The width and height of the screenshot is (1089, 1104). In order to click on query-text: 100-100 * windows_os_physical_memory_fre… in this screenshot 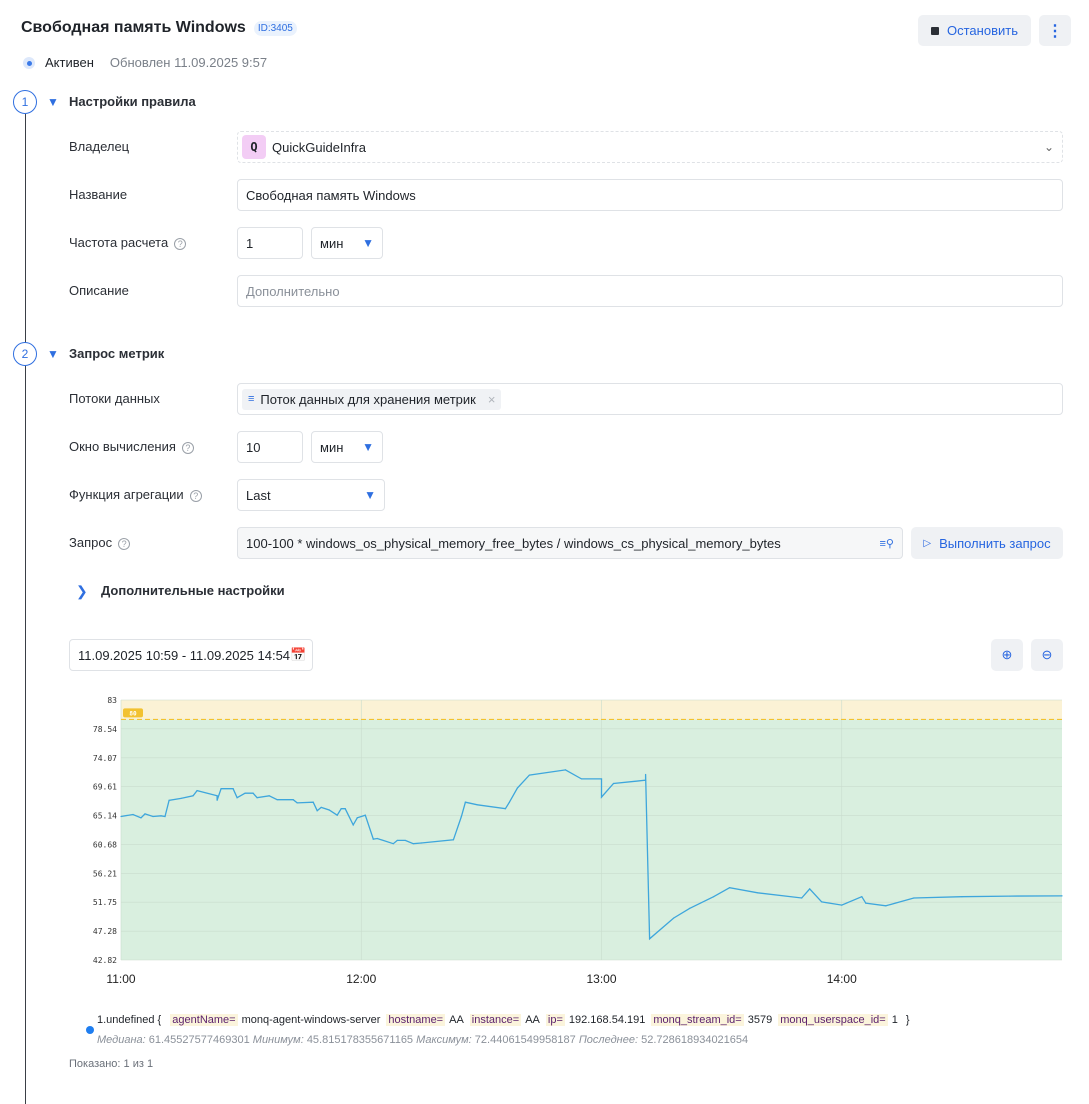, I will do `click(513, 543)`.